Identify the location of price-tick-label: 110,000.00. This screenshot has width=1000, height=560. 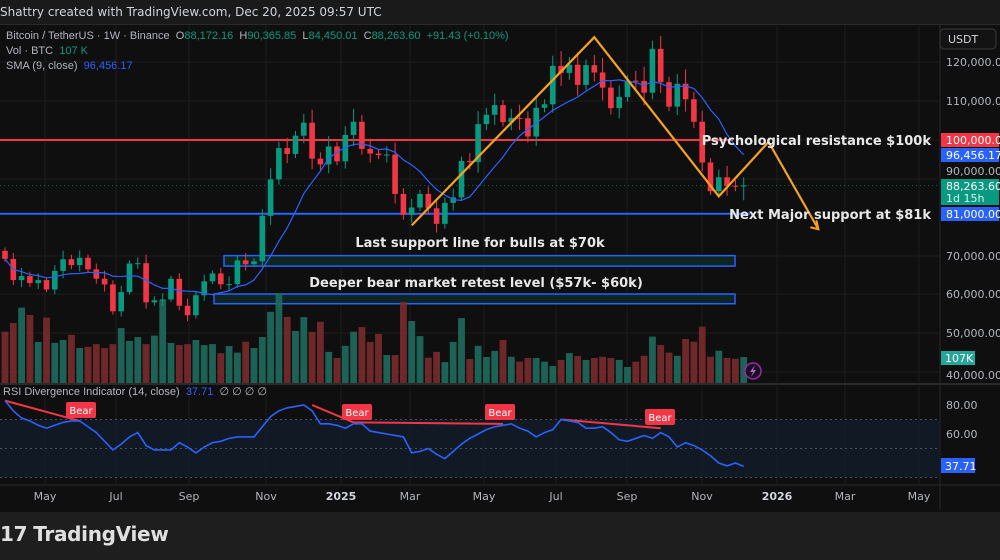
(973, 101).